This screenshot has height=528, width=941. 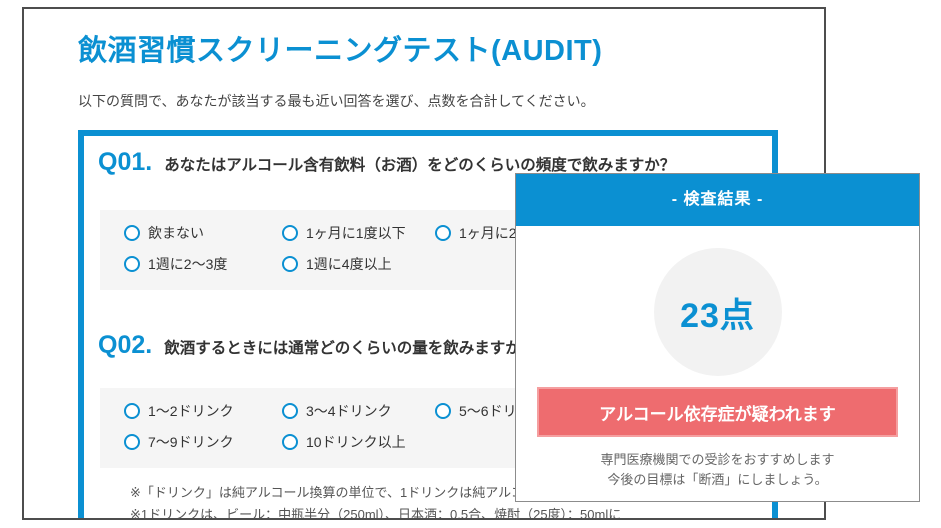 What do you see at coordinates (350, 348) in the screenshot?
I see `question-2-text: 飲酒するときには通常どのくらいの量を飲みますか？` at bounding box center [350, 348].